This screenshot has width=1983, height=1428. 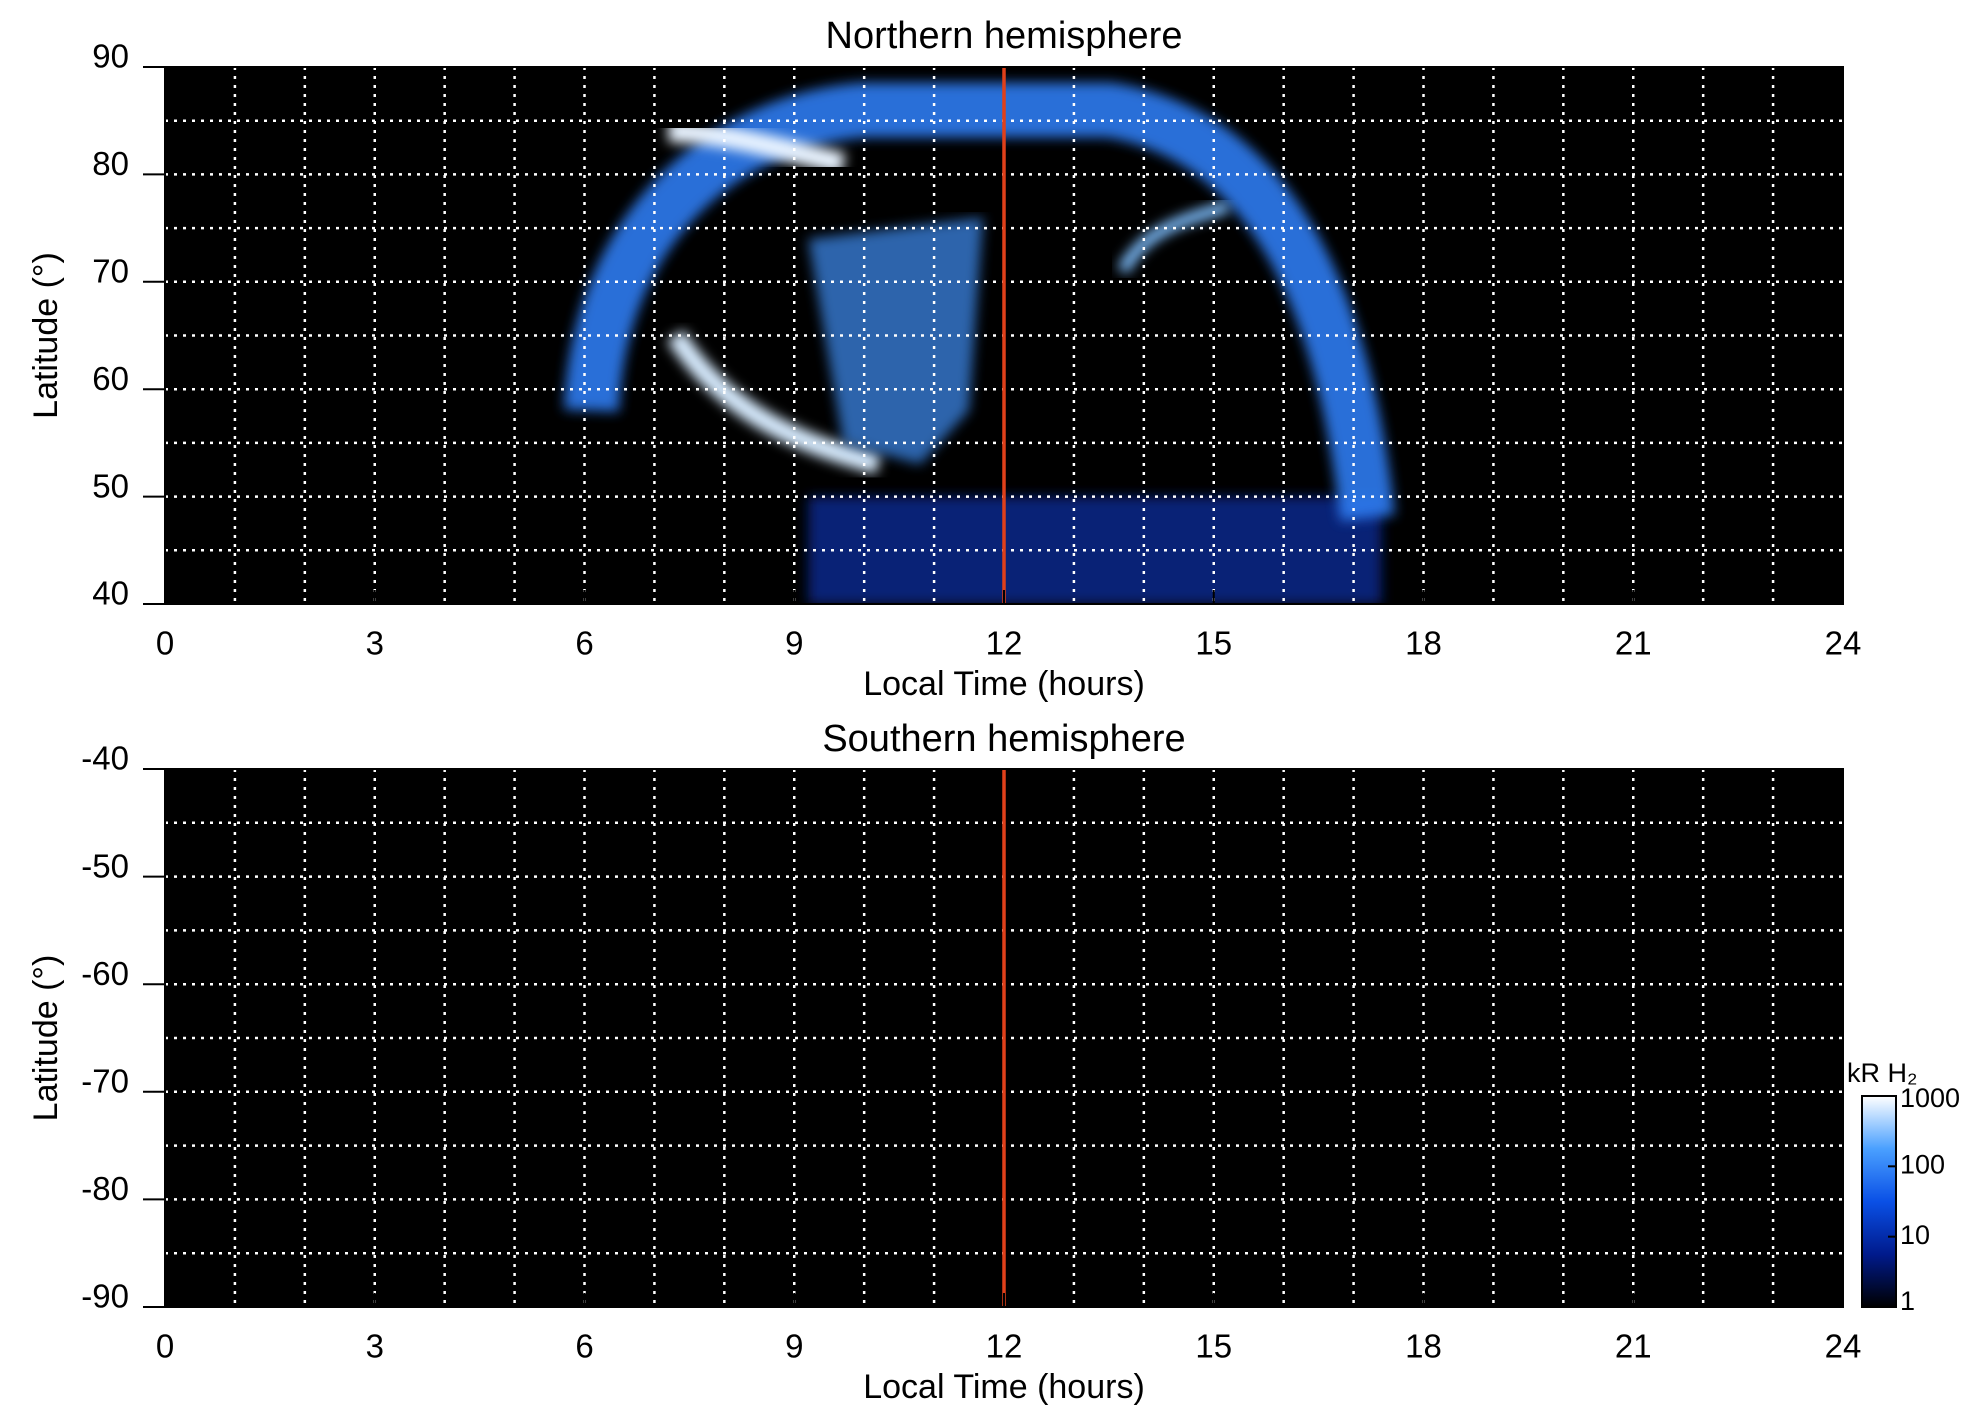 What do you see at coordinates (1922, 1164) in the screenshot?
I see `colorbar-tick-label: 100` at bounding box center [1922, 1164].